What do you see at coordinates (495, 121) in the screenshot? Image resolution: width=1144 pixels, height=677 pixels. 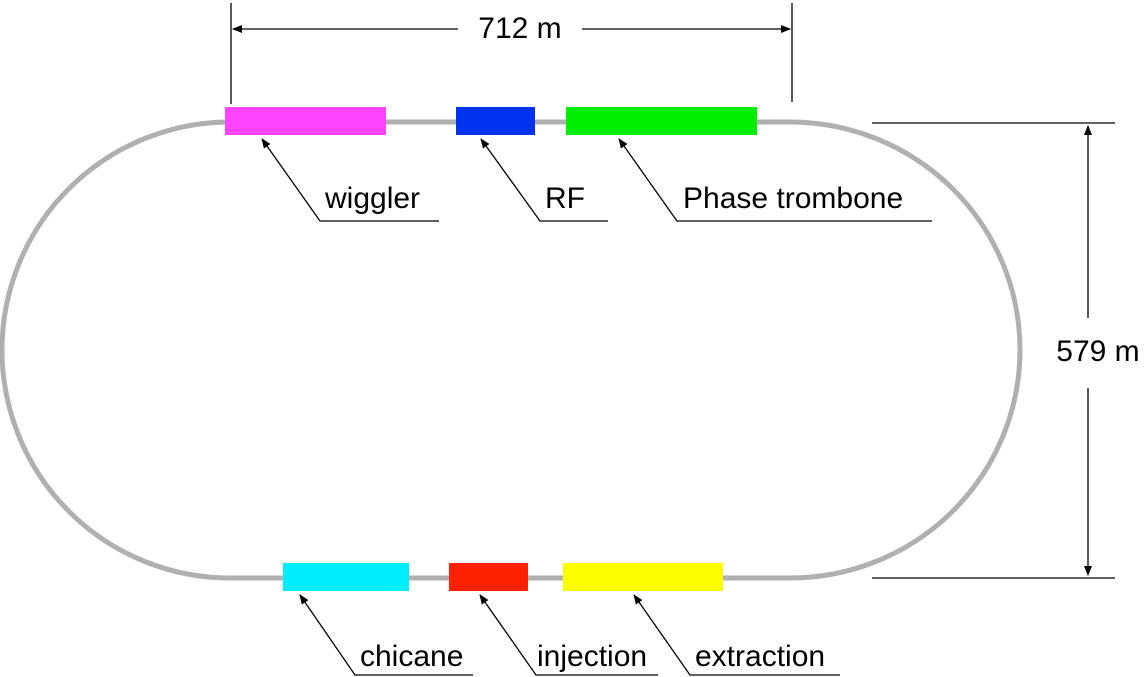 I see `rf-block` at bounding box center [495, 121].